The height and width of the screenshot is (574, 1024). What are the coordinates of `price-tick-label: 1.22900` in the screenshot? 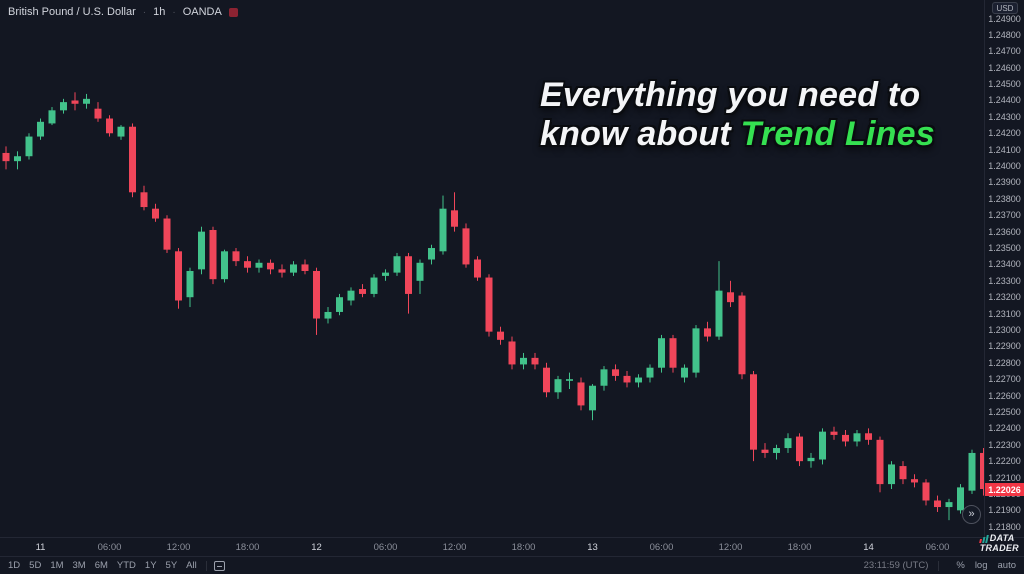 It's located at (1004, 346).